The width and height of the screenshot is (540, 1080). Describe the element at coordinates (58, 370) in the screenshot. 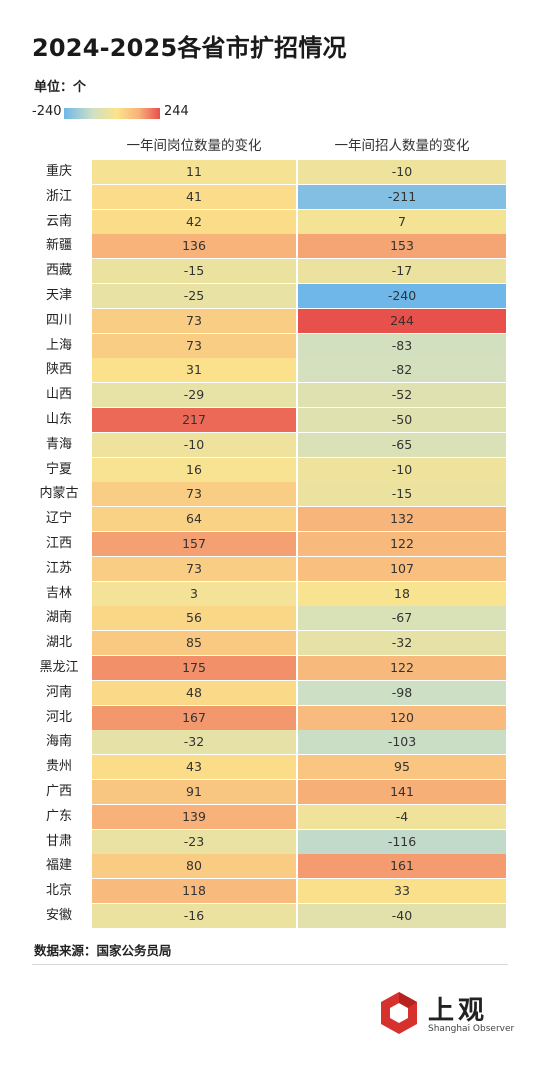

I see `province-label: 陕西` at that location.